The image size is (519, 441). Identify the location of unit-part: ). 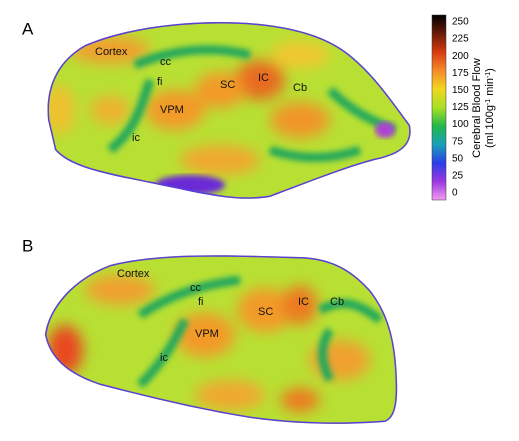
(490, 70).